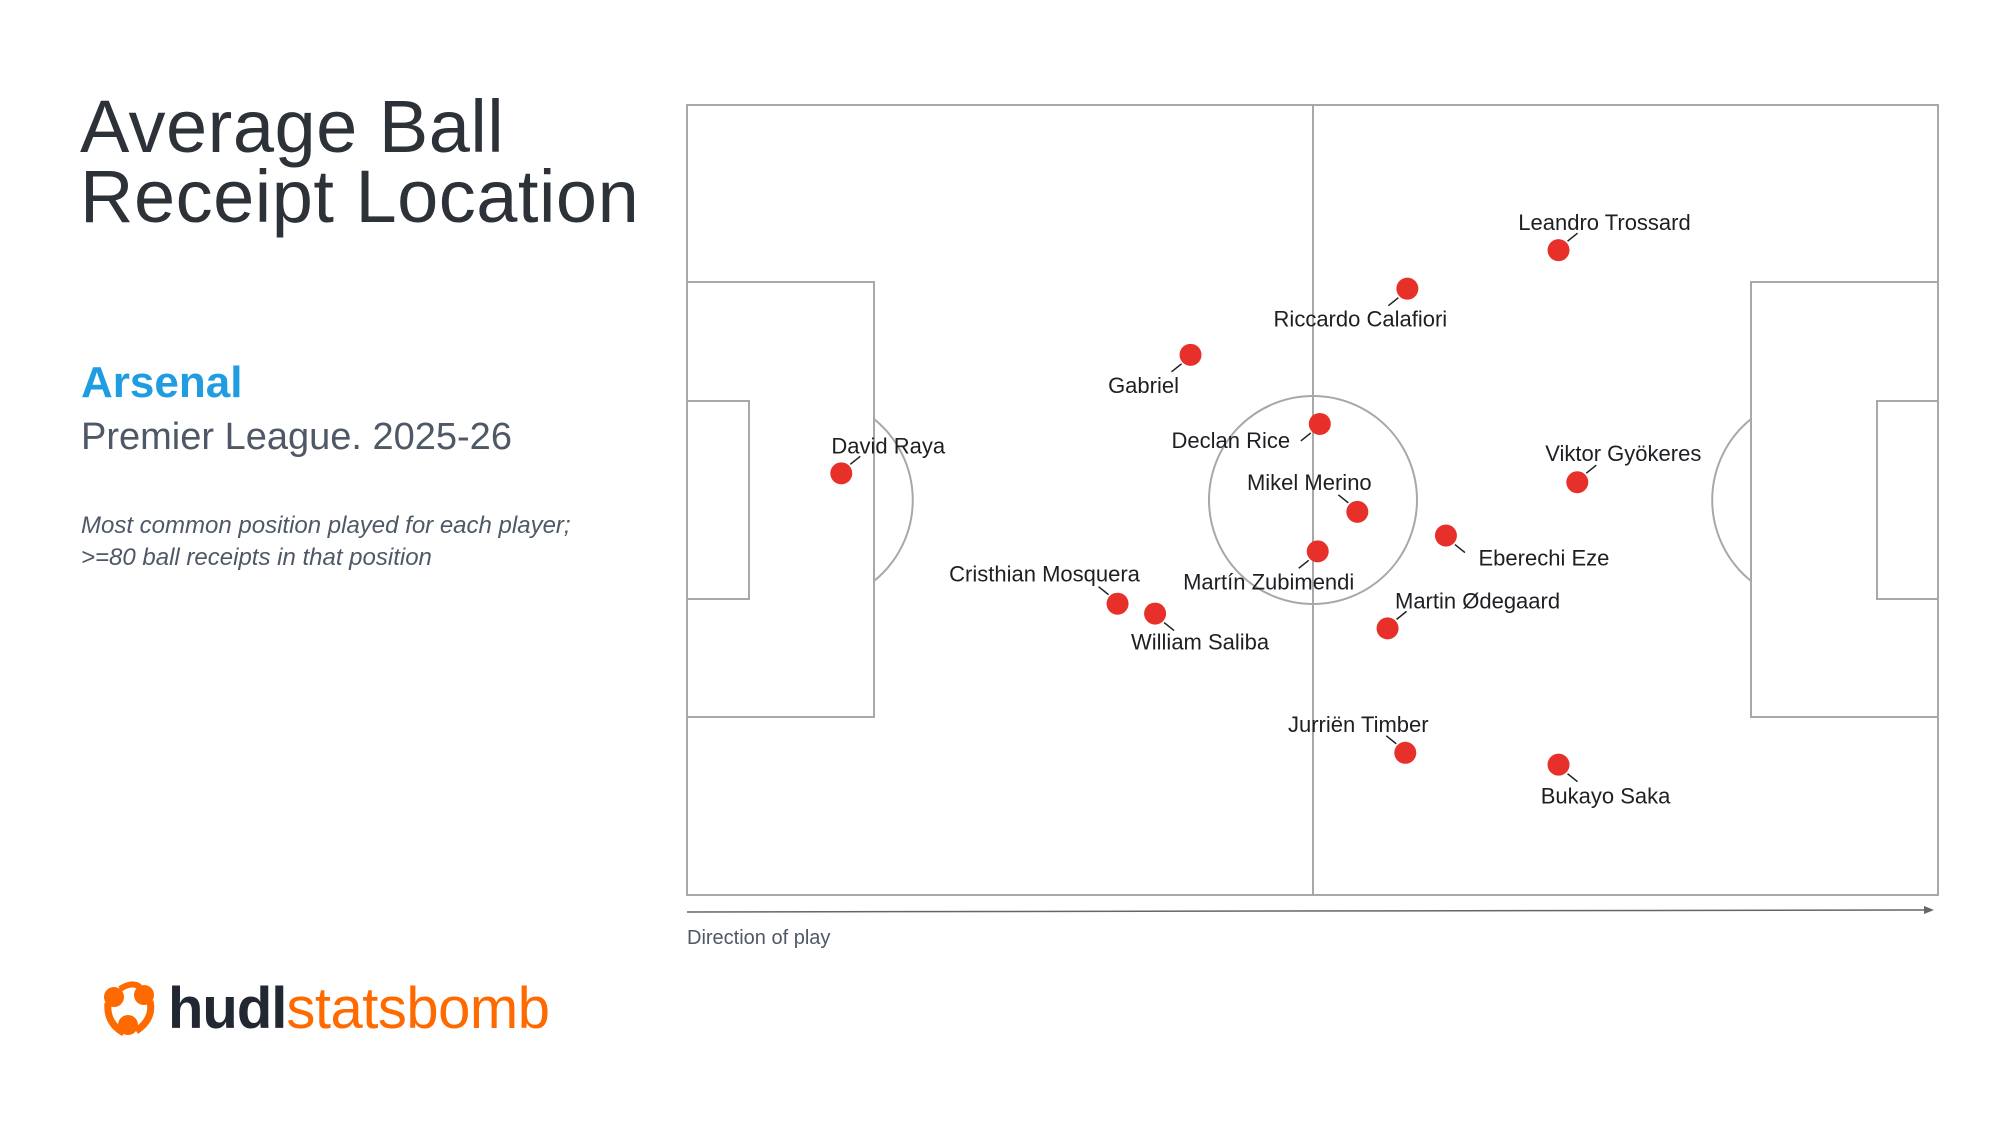 Image resolution: width=2000 pixels, height=1125 pixels. Describe the element at coordinates (1606, 796) in the screenshot. I see `player-label: Bukayo Saka` at that location.